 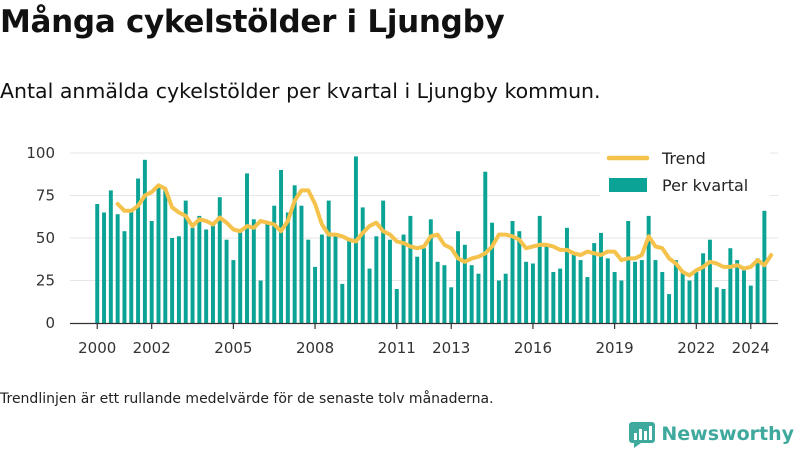 What do you see at coordinates (45, 281) in the screenshot?
I see `y-tick-label: 25` at bounding box center [45, 281].